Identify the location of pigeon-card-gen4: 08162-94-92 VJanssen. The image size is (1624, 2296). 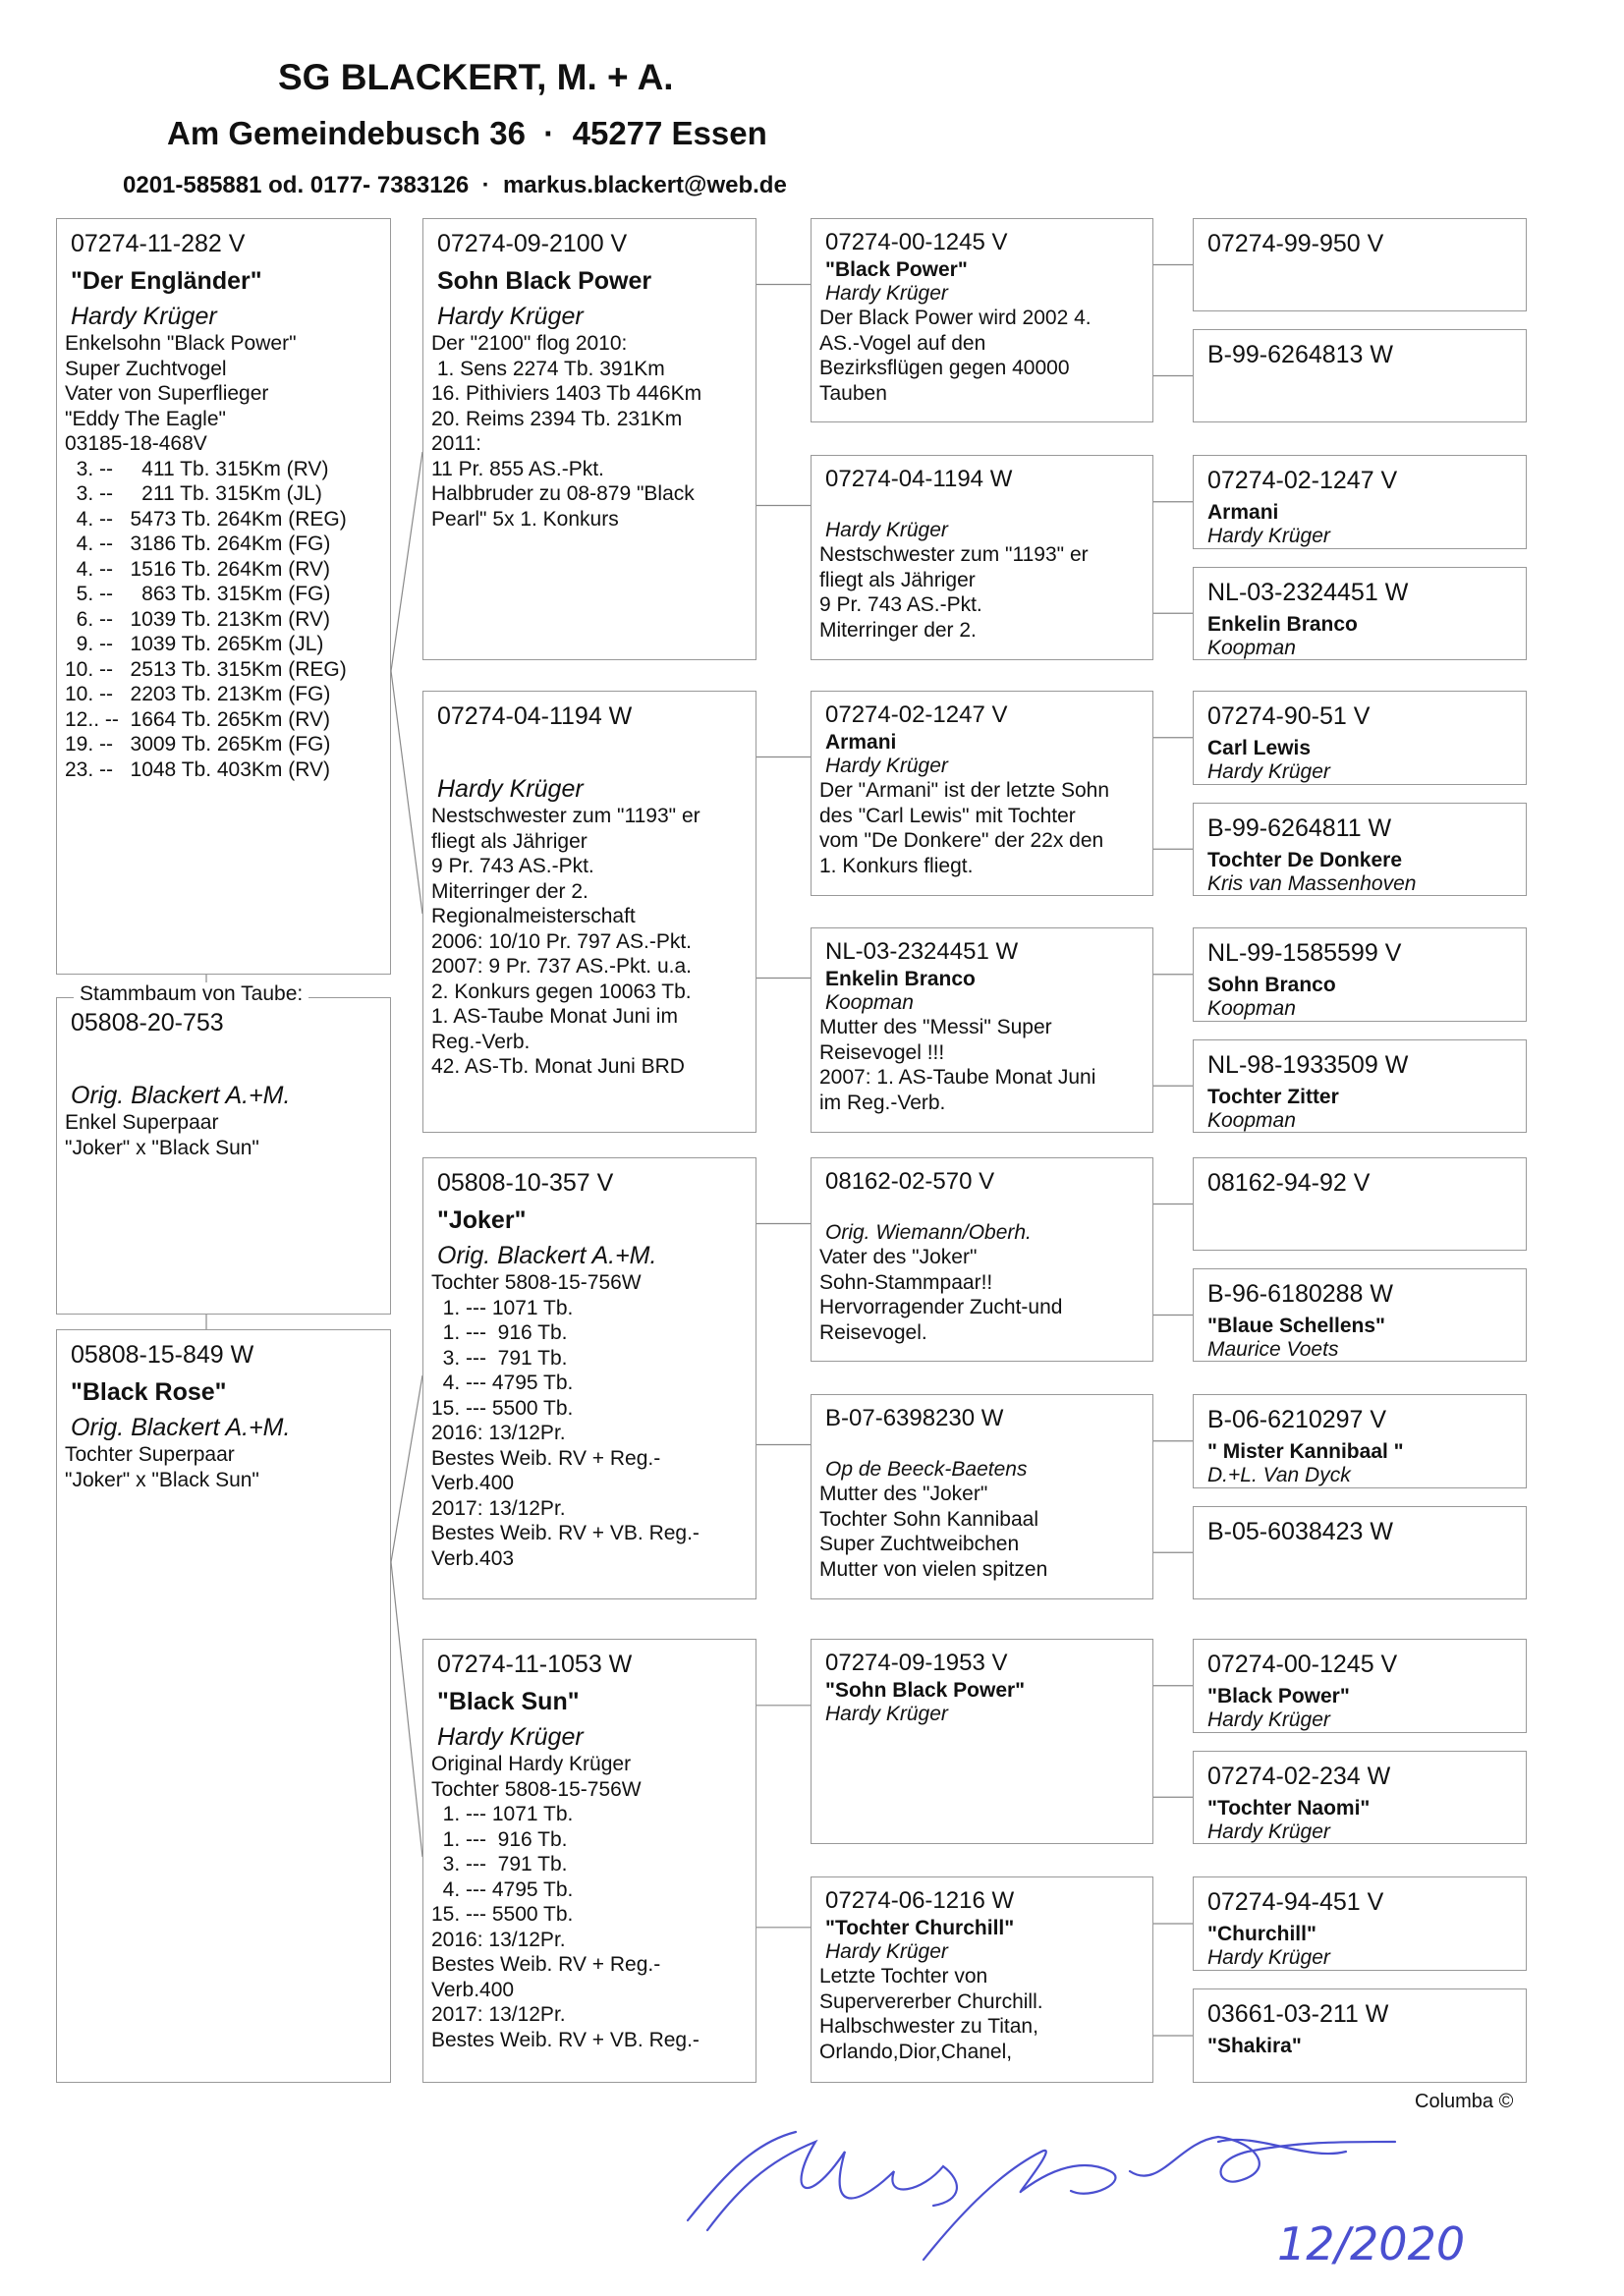
(1360, 1204).